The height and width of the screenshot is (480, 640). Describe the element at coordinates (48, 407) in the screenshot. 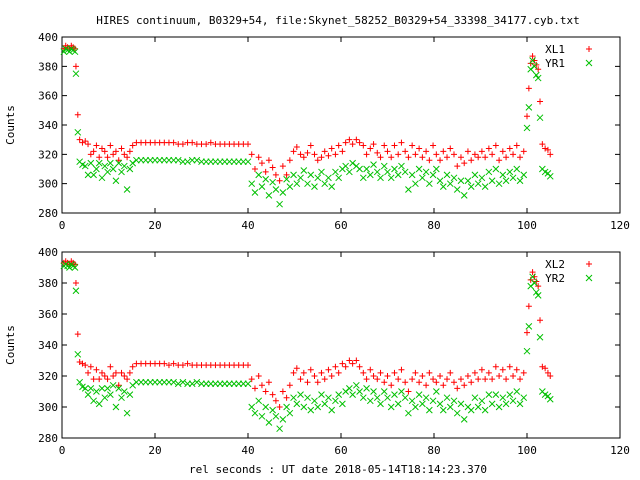

I see `y-tick-label: 300` at that location.